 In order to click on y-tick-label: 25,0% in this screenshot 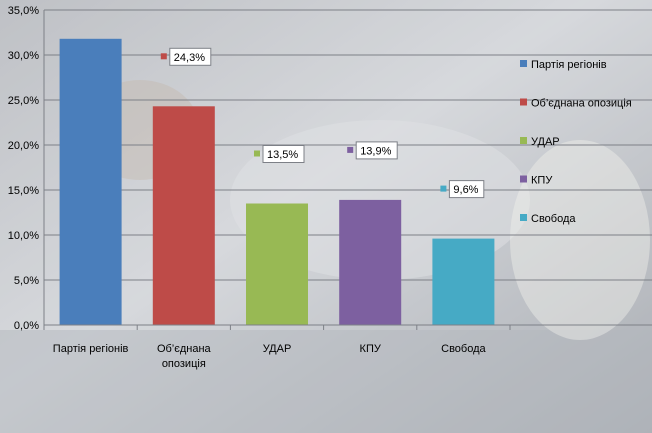, I will do `click(23, 101)`.